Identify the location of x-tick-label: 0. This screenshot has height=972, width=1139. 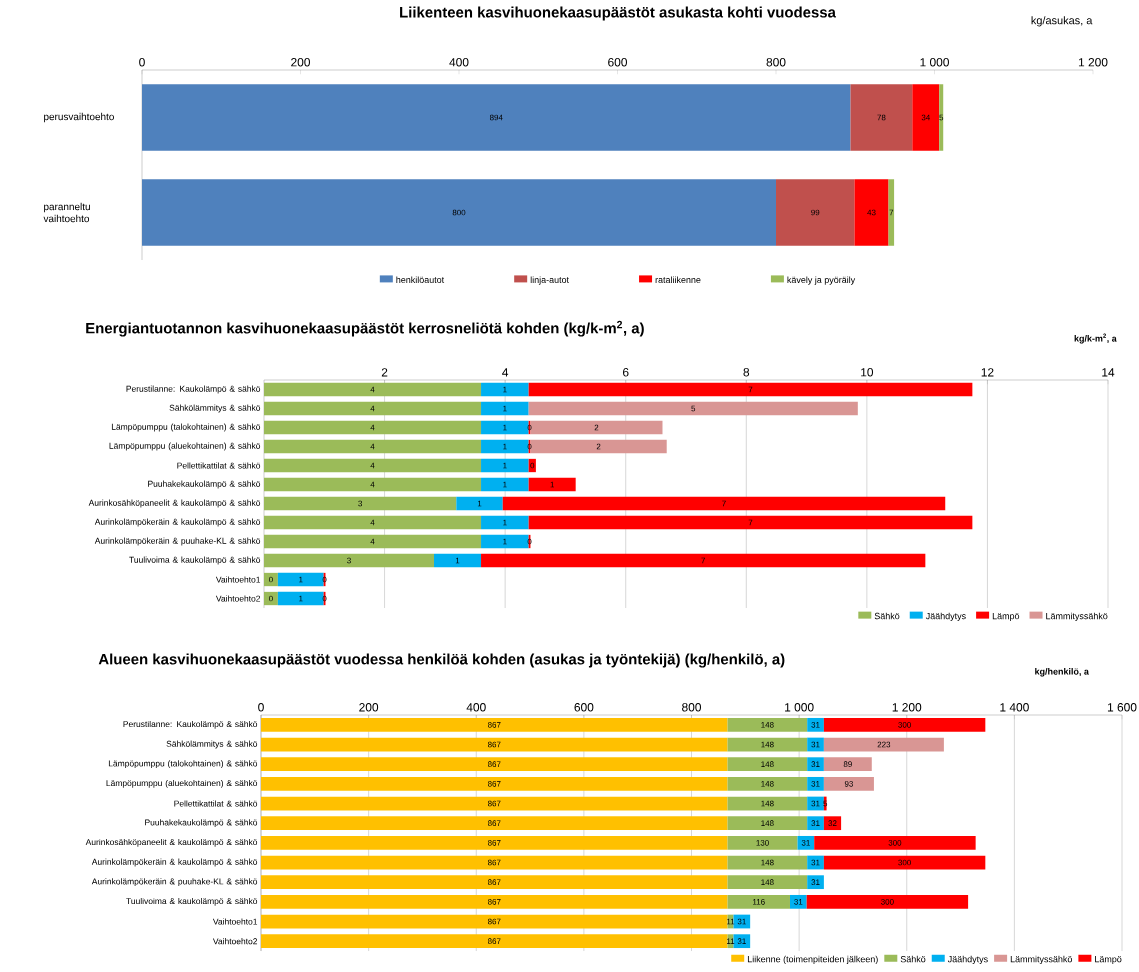
(142, 62).